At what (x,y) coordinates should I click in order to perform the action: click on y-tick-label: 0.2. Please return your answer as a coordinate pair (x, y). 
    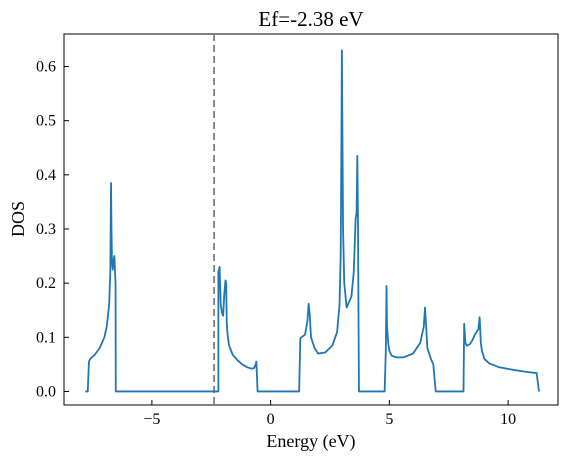
    Looking at the image, I should click on (46, 283).